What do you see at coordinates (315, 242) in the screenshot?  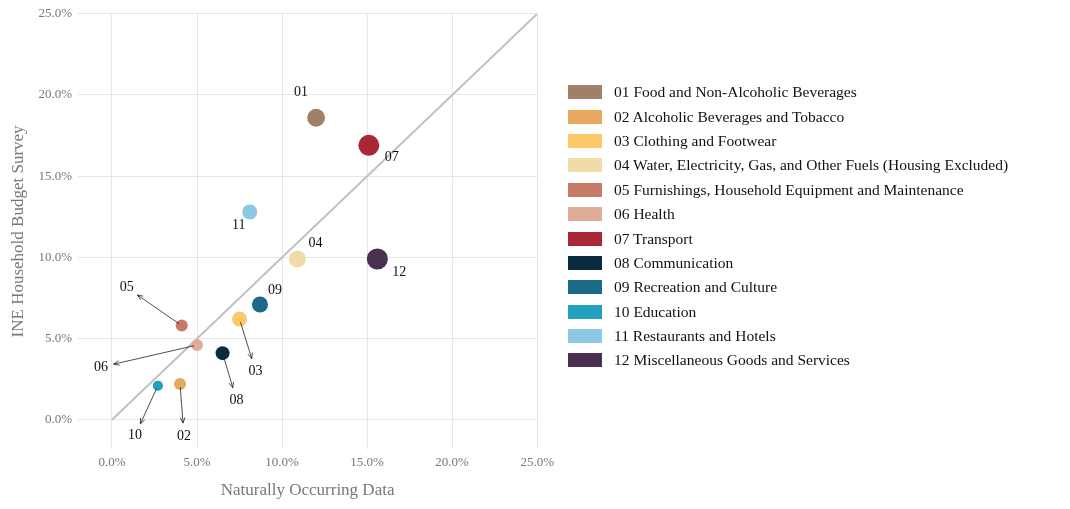 I see `annotation: 04` at bounding box center [315, 242].